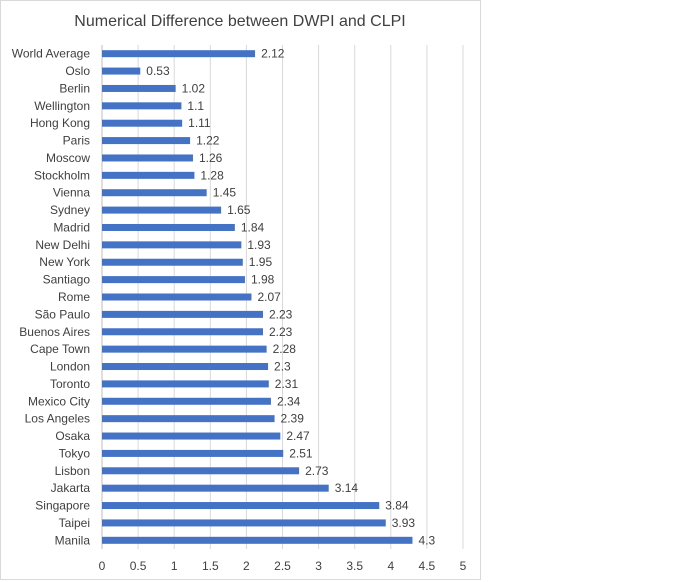  I want to click on category-label: Stockholm, so click(62, 175).